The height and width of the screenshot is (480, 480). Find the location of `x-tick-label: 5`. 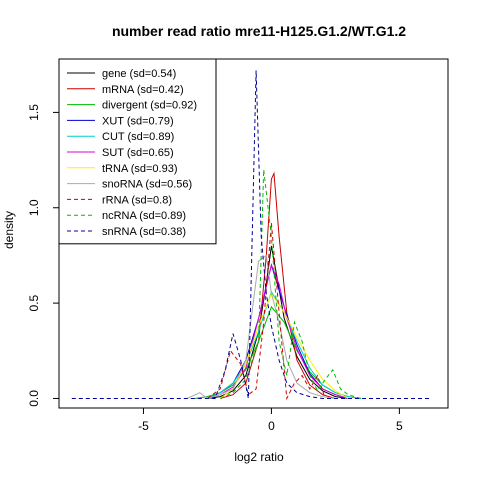

x-tick-label: 5 is located at coordinates (399, 426).